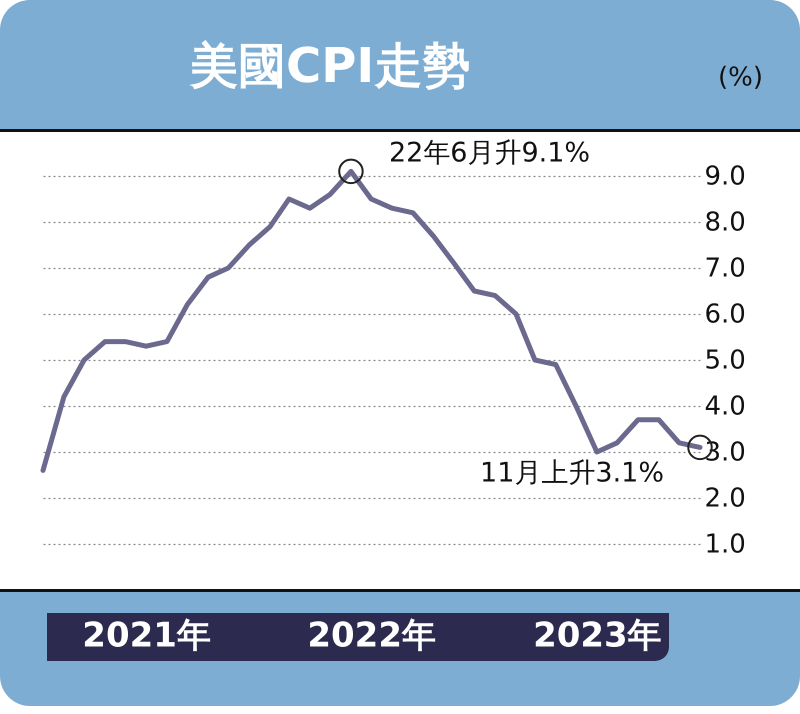 This screenshot has width=800, height=714. What do you see at coordinates (330, 66) in the screenshot?
I see `chart-title: 美國CPI走勢` at bounding box center [330, 66].